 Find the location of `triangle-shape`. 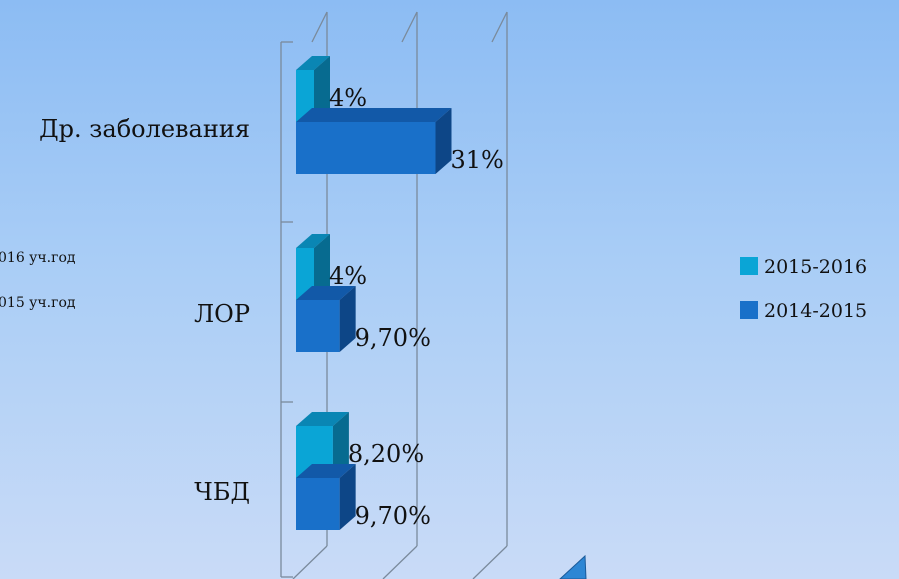

triangle-shape is located at coordinates (573, 566).